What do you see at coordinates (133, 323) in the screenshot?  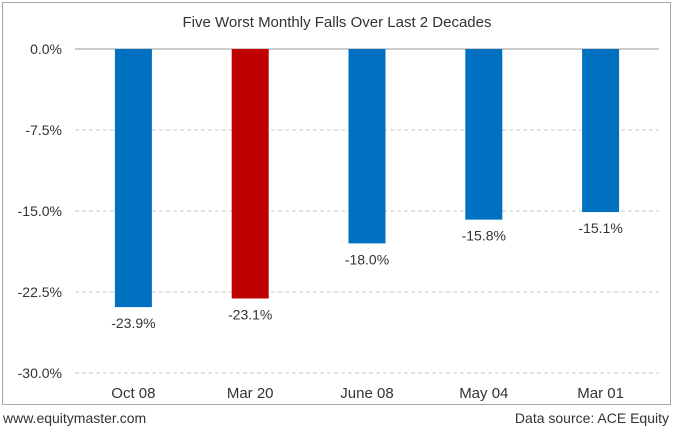 I see `data-label: -23.9%` at bounding box center [133, 323].